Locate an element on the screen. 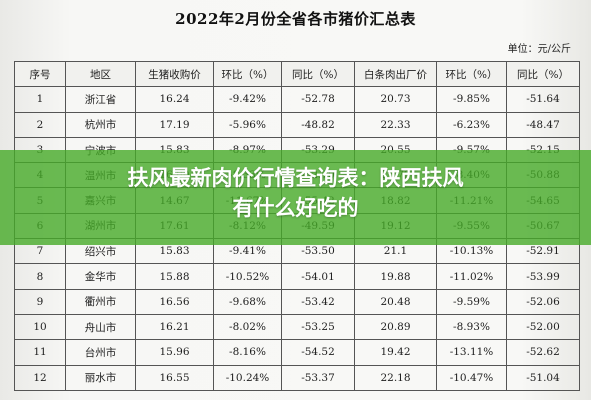  table-cell: -51.04 is located at coordinates (543, 377).